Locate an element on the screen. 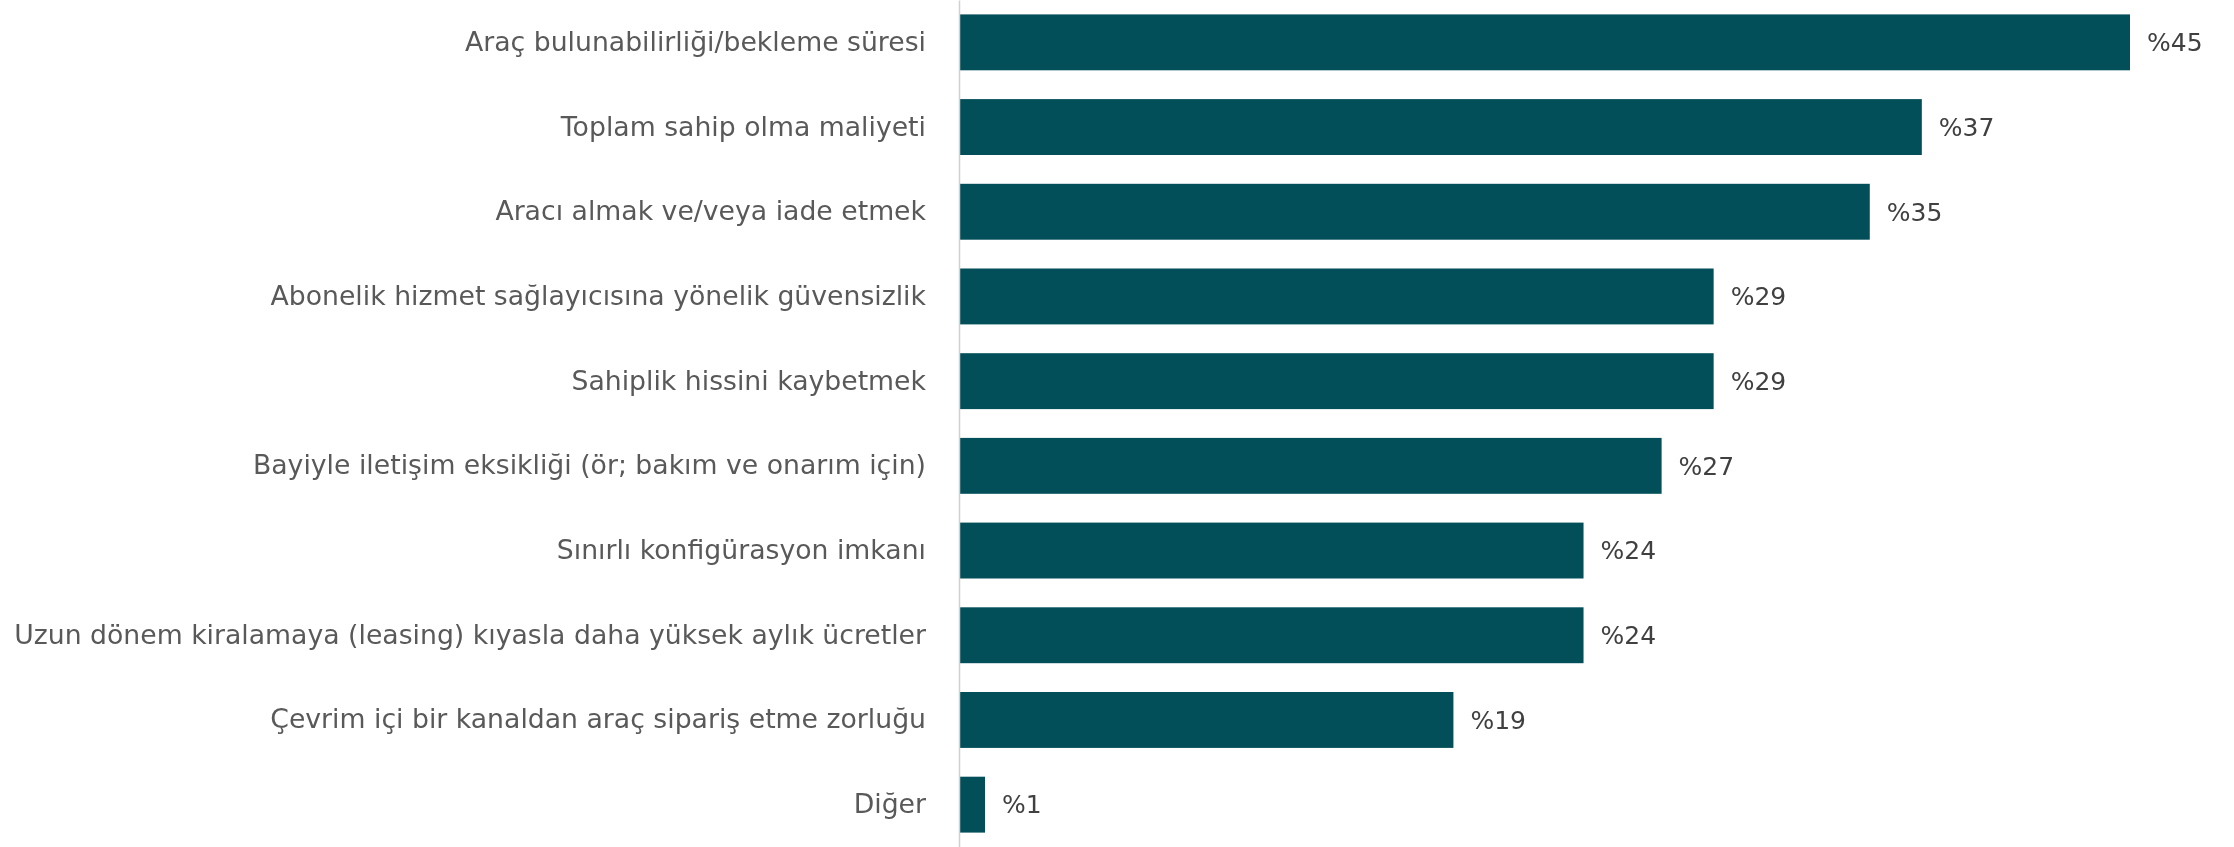  y-tick-label: Sınırlı konfigürasyon imkanı is located at coordinates (741, 550).